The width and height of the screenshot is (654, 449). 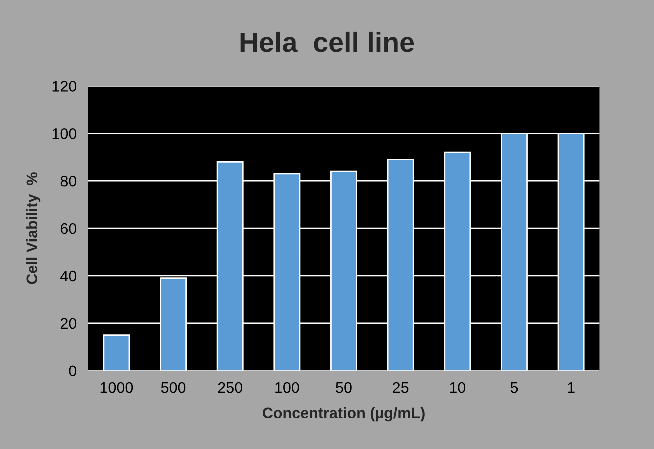 What do you see at coordinates (230, 388) in the screenshot?
I see `x-tick-label: 250` at bounding box center [230, 388].